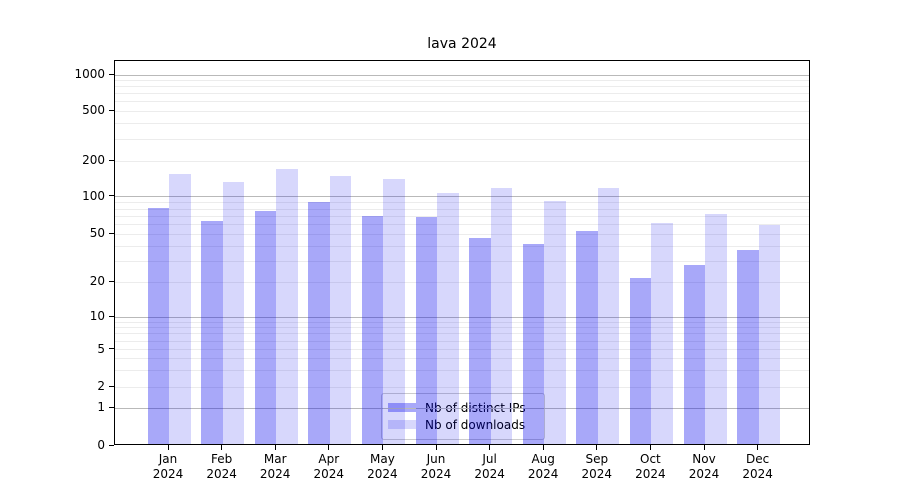 This screenshot has width=900, height=500. Describe the element at coordinates (101, 348) in the screenshot. I see `y-tick-label: 5` at that location.